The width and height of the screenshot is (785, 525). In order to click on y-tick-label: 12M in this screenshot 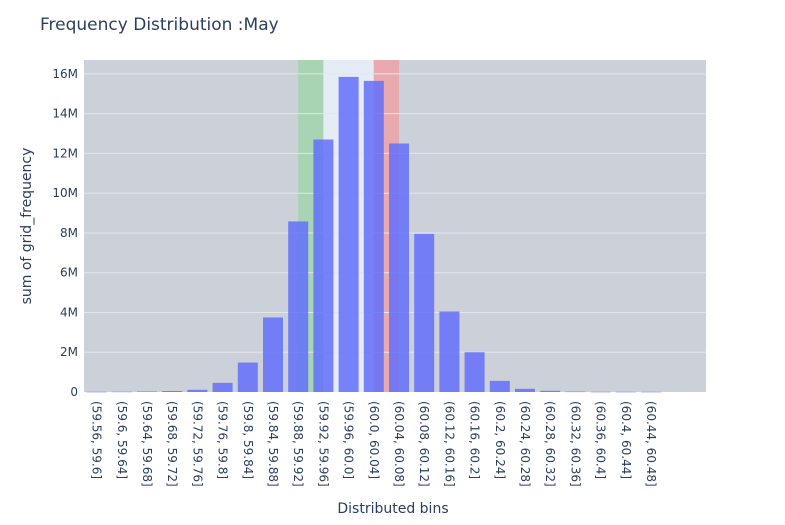, I will do `click(65, 153)`.